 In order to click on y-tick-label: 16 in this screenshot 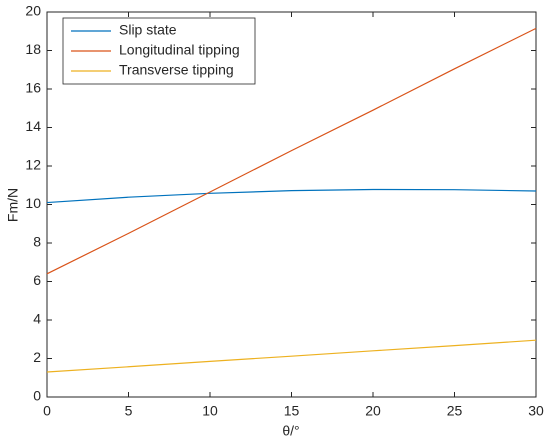, I will do `click(33, 88)`.